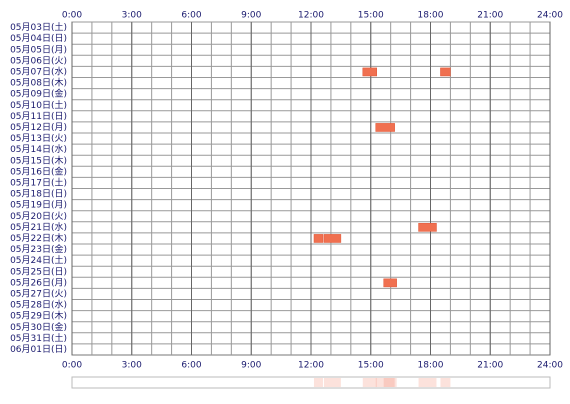 The height and width of the screenshot is (404, 570). What do you see at coordinates (251, 366) in the screenshot?
I see `x-tick-label-bottom: 9:00` at bounding box center [251, 366].